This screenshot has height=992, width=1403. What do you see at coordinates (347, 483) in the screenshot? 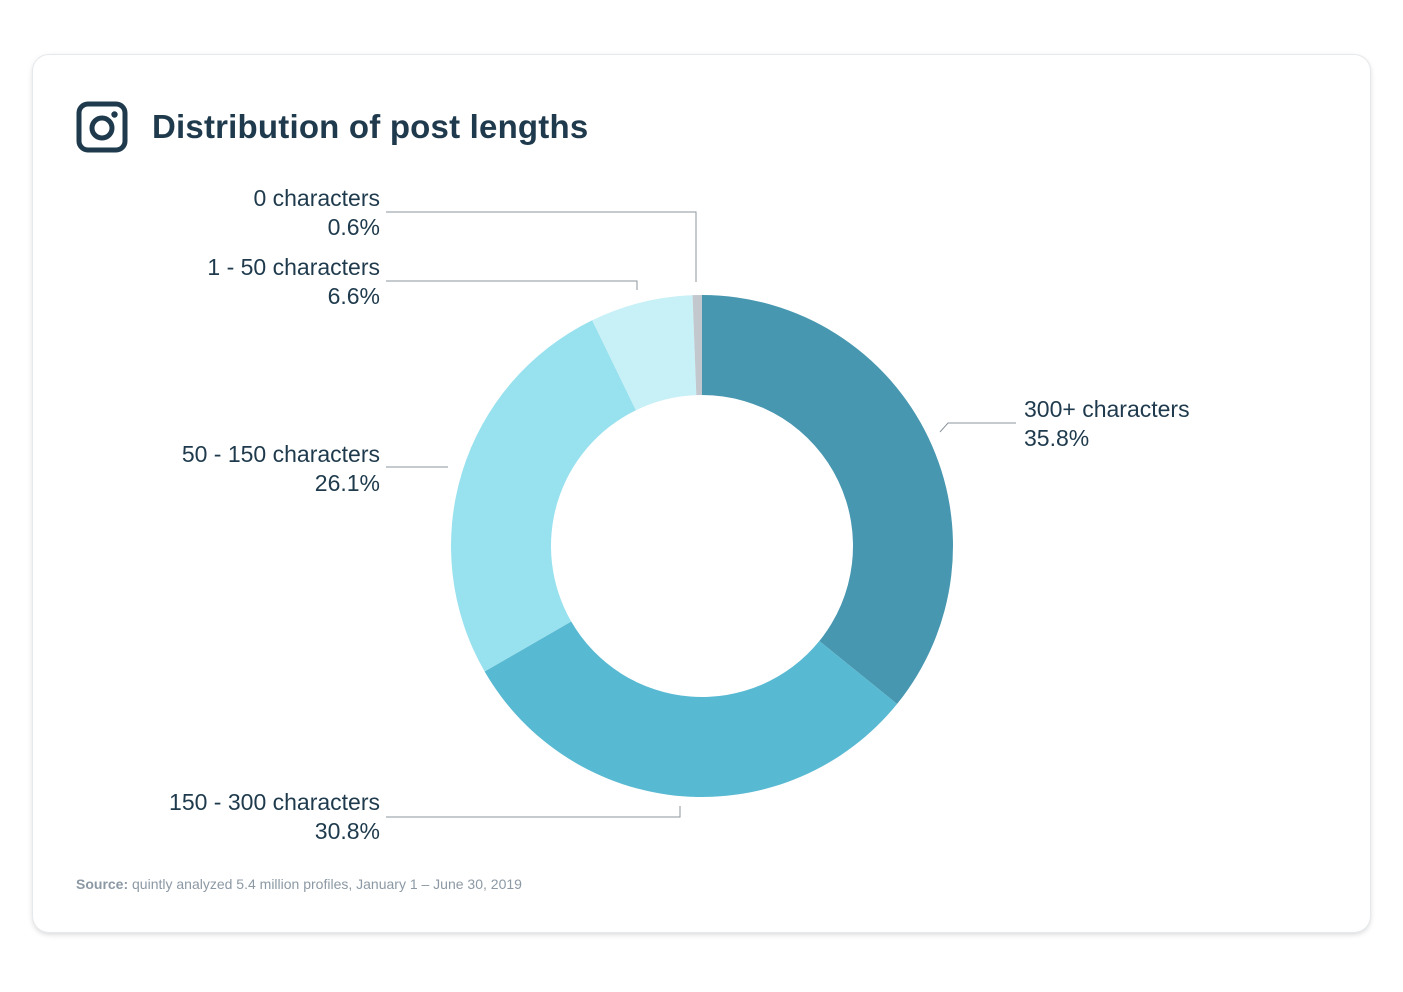
I see `slice-value: 26.1%` at bounding box center [347, 483].